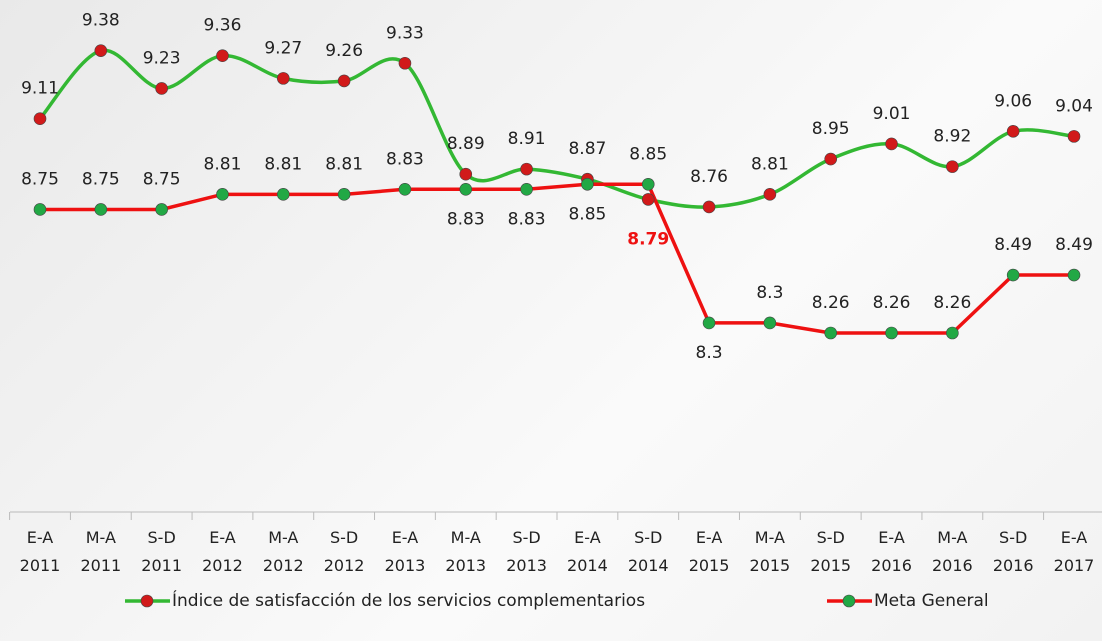 This screenshot has width=1102, height=641. Describe the element at coordinates (40, 89) in the screenshot. I see `data-label: 9.11` at that location.